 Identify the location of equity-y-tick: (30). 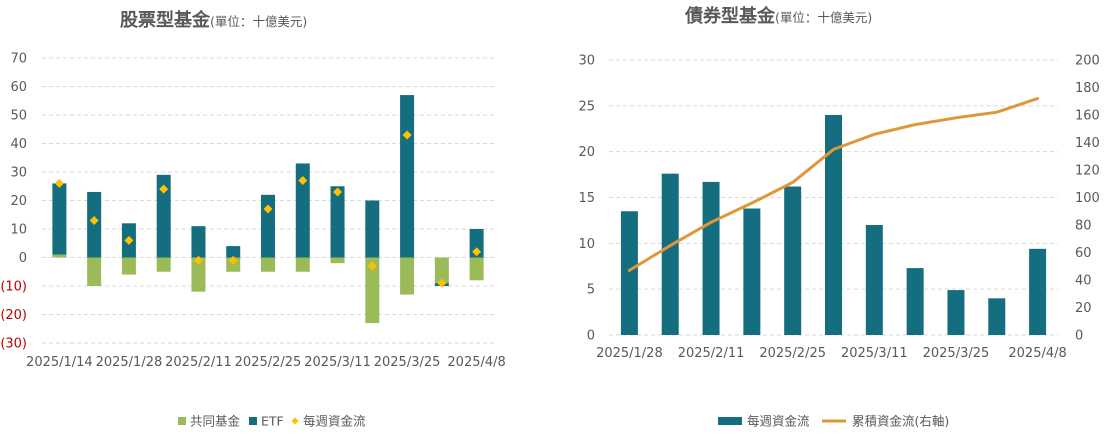
(13, 344).